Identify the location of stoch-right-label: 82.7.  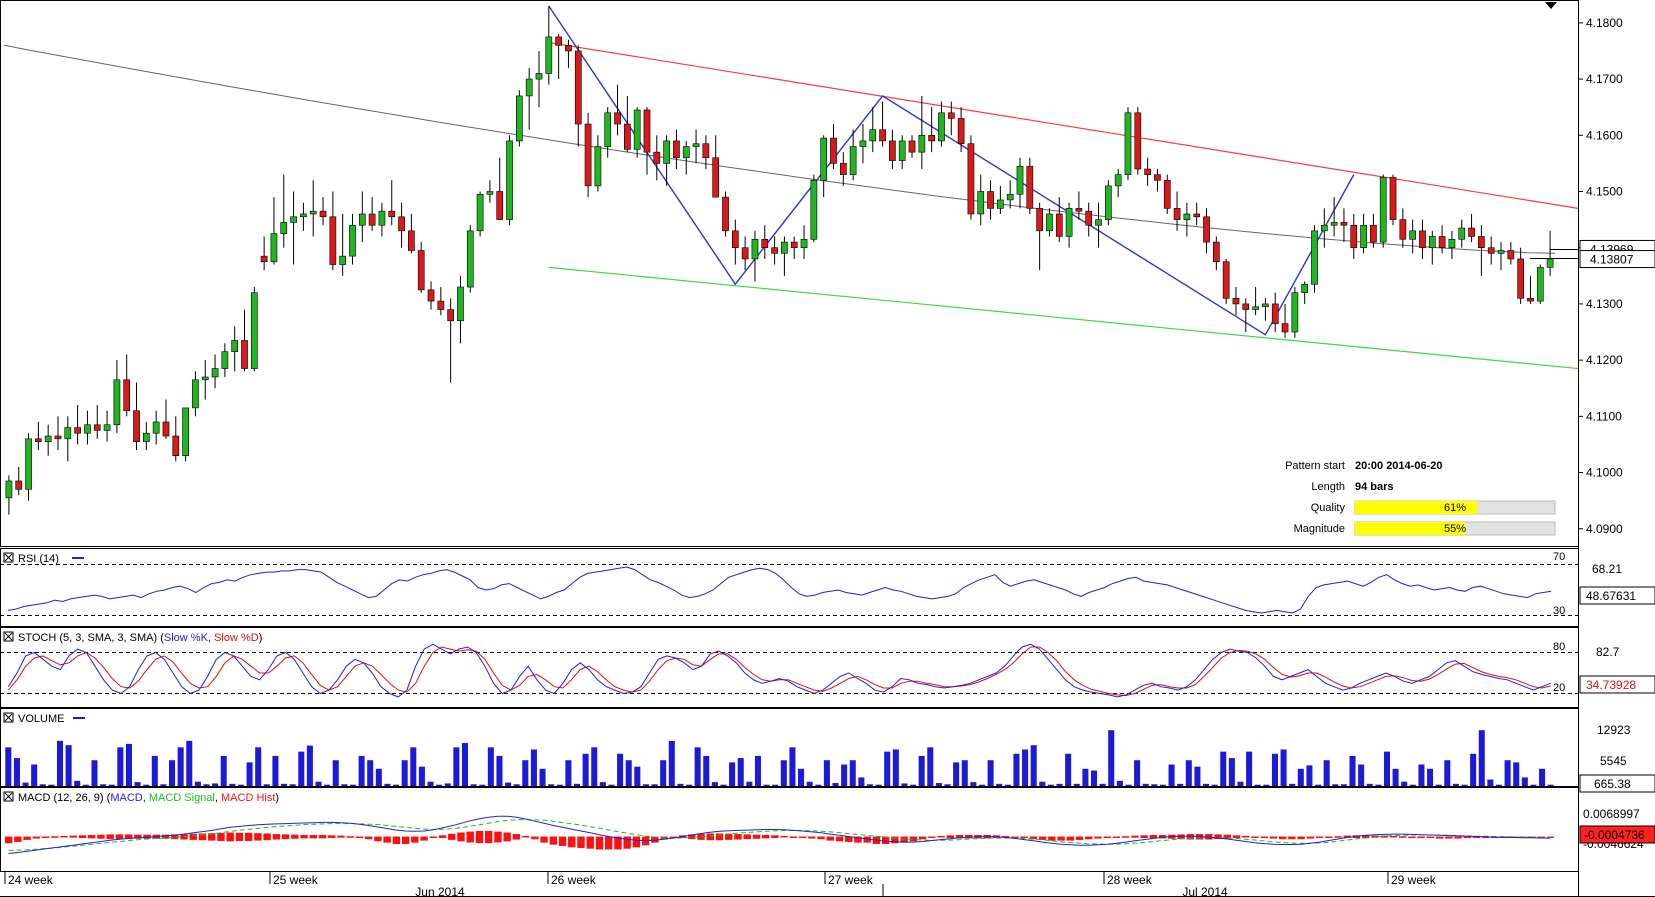
(1608, 652).